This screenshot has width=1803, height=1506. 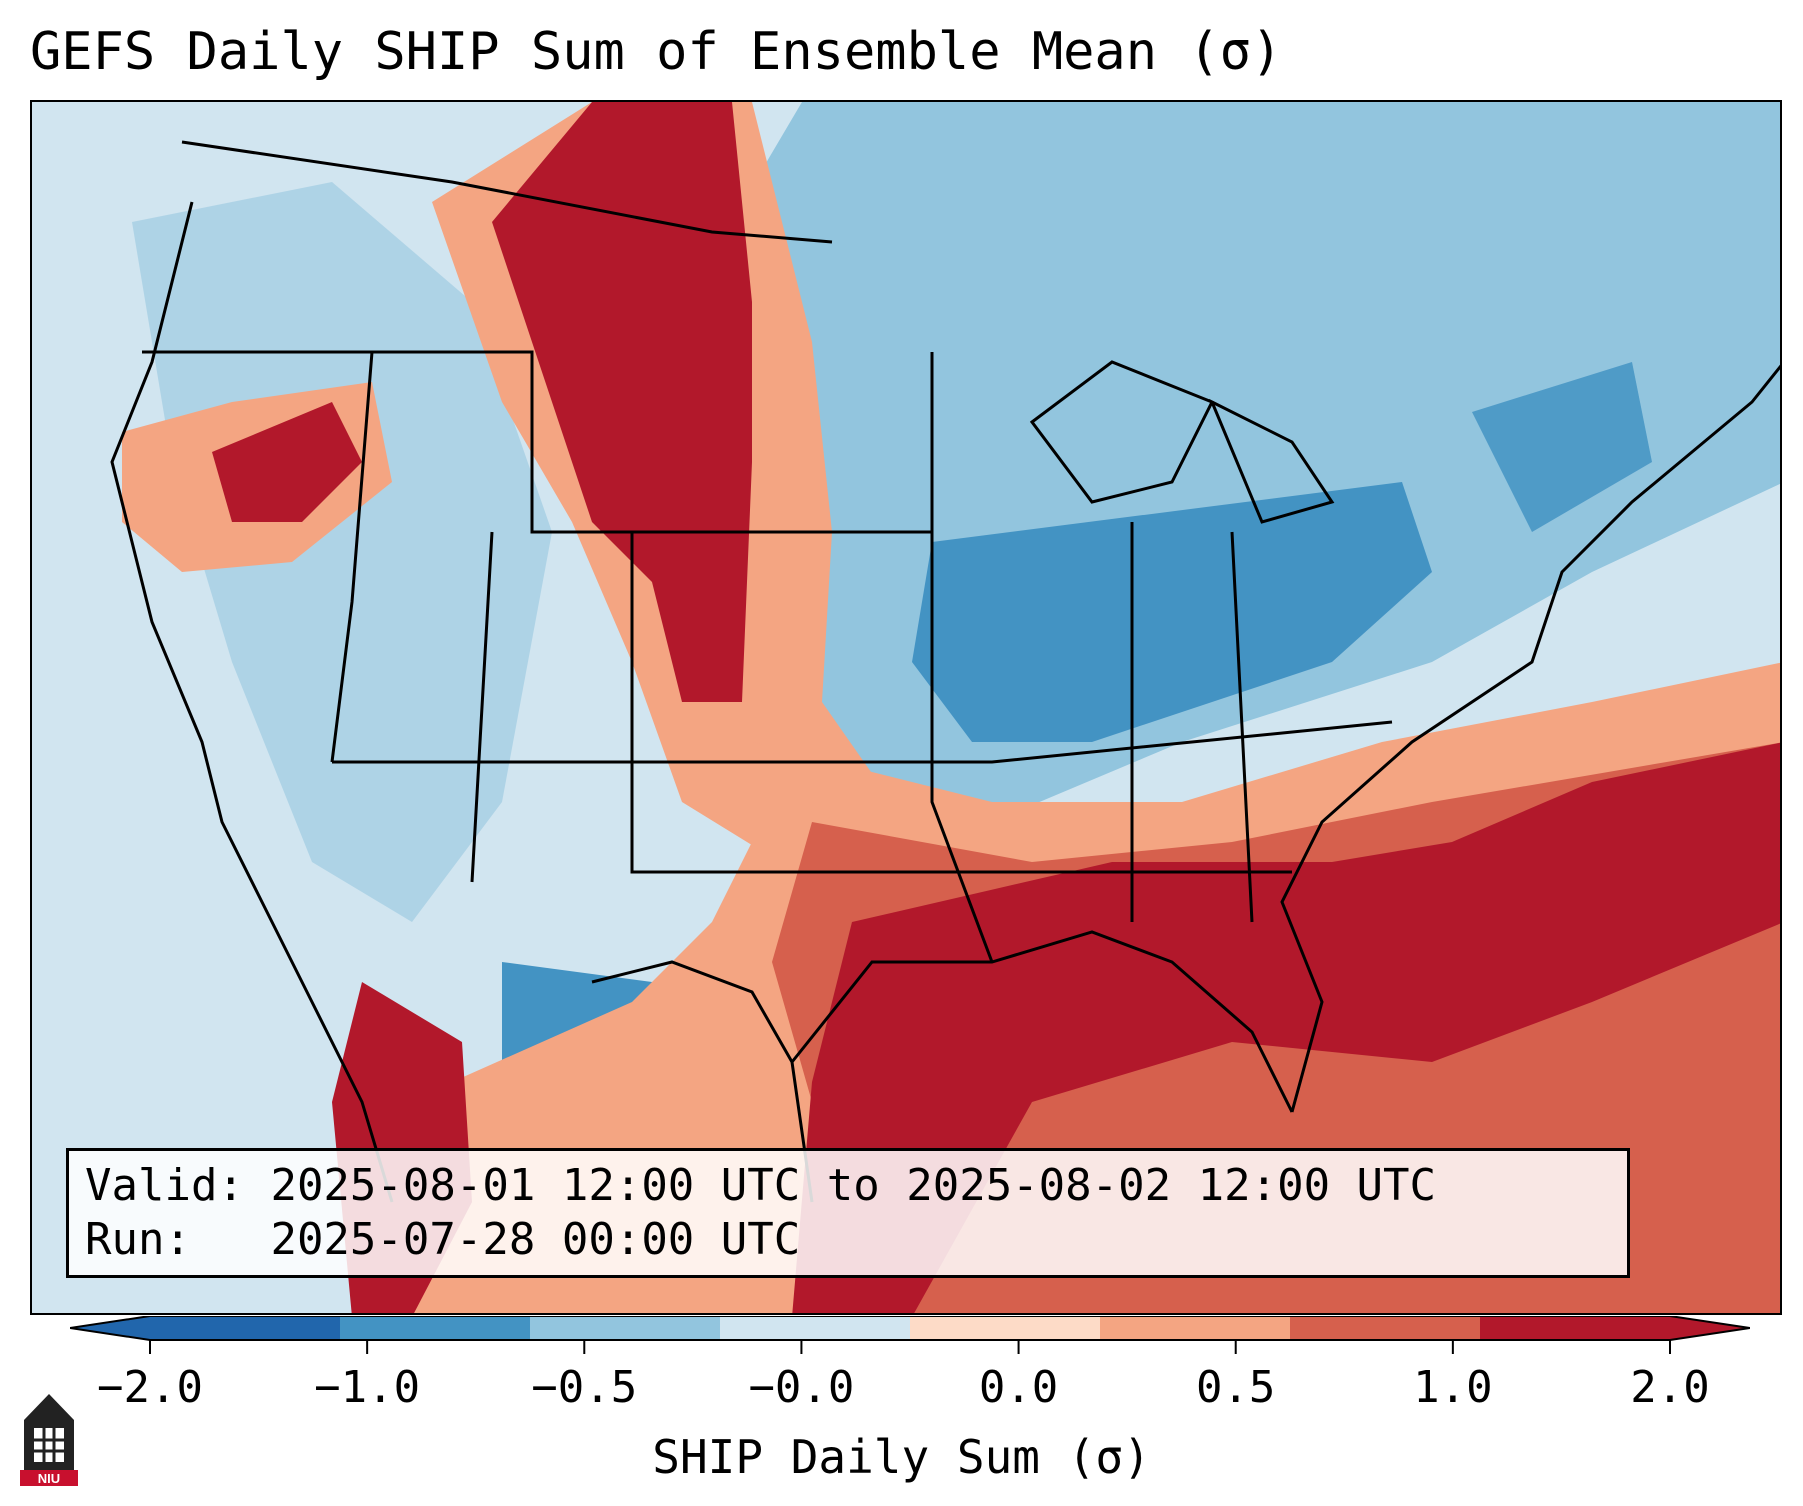 What do you see at coordinates (1182, 442) in the screenshot?
I see `great-lakes` at bounding box center [1182, 442].